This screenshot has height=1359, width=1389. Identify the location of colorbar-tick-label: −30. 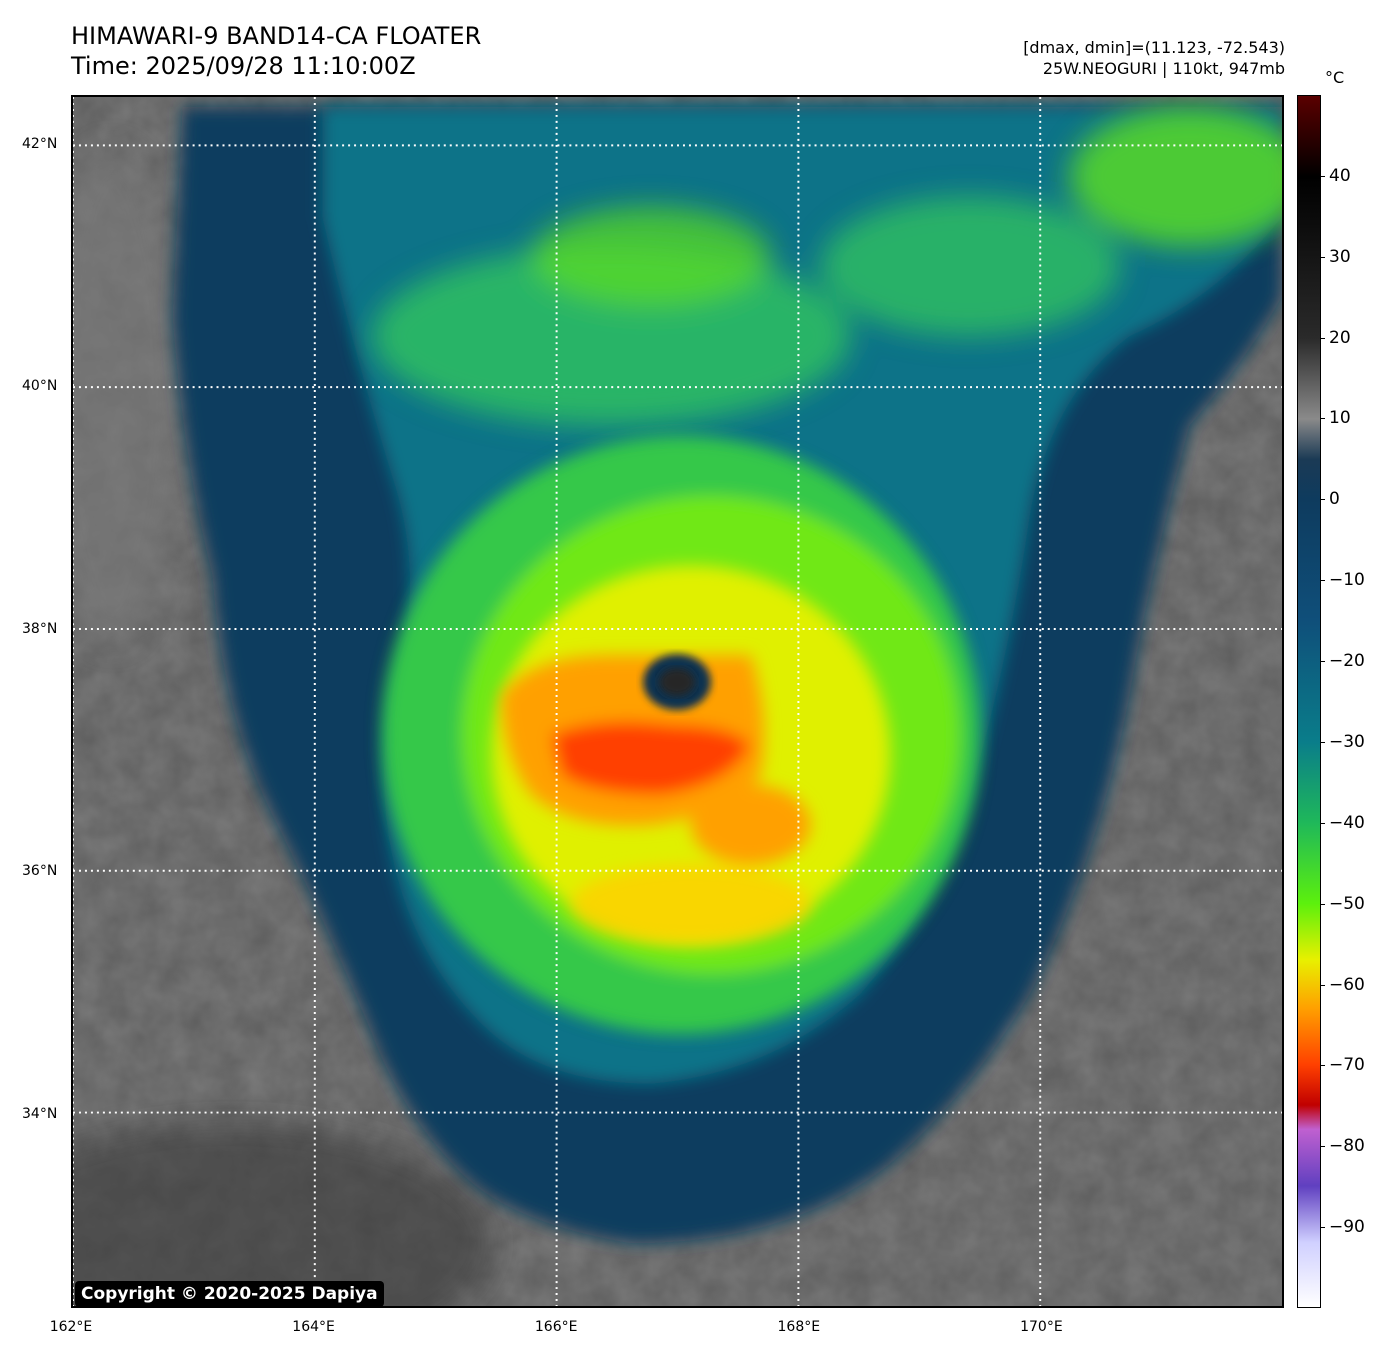
(1347, 741).